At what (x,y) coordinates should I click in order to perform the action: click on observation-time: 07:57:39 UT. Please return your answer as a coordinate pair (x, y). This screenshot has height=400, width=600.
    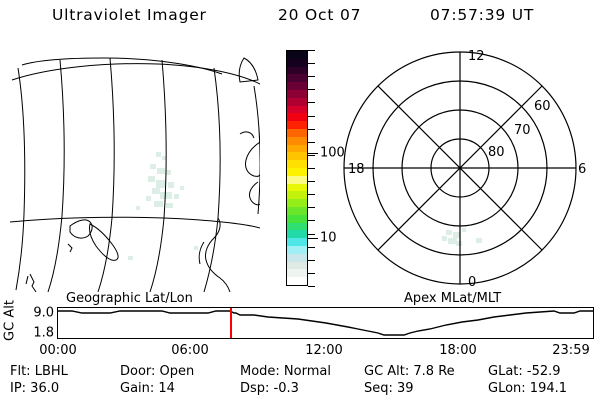
    Looking at the image, I should click on (482, 15).